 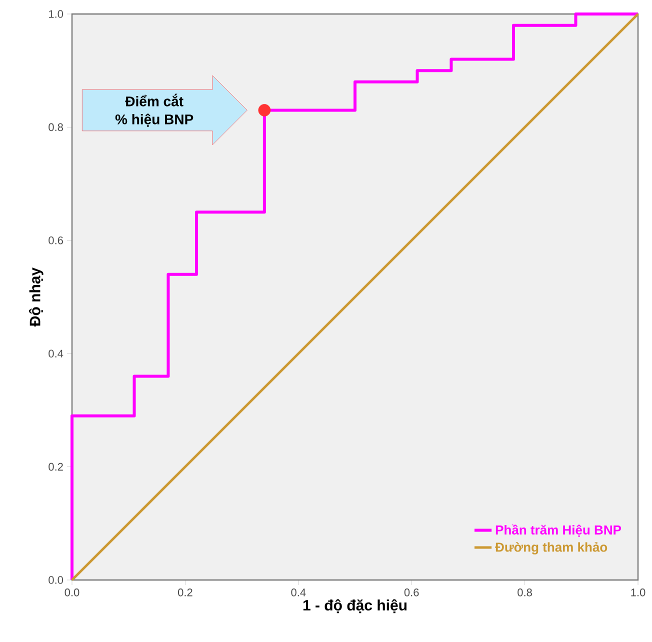 I want to click on x-axis-title: 1 - độ đặc hiệu, so click(x=355, y=606).